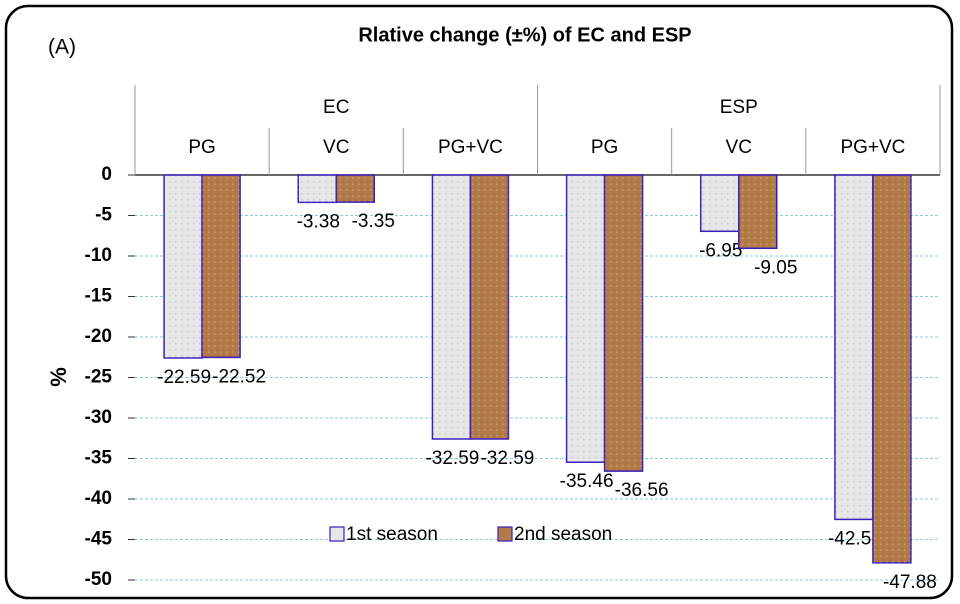  Describe the element at coordinates (99, 539) in the screenshot. I see `y-tick-label: -45` at that location.